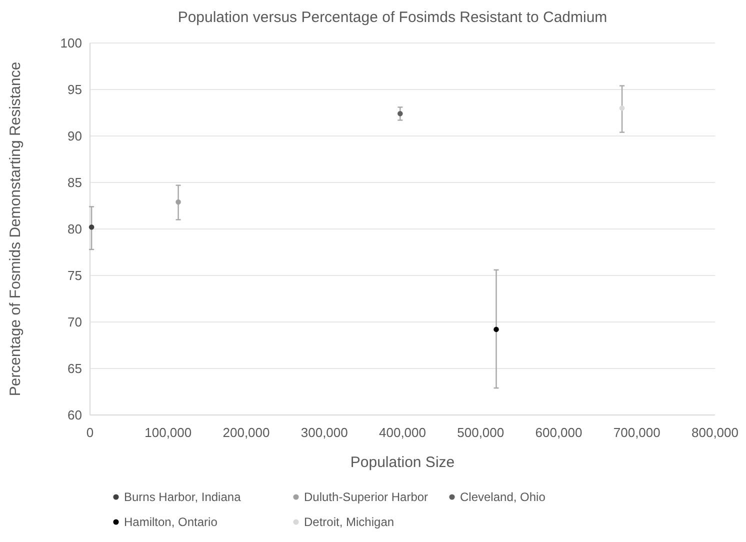  Describe the element at coordinates (480, 432) in the screenshot. I see `x-tick-label: 500,000` at that location.